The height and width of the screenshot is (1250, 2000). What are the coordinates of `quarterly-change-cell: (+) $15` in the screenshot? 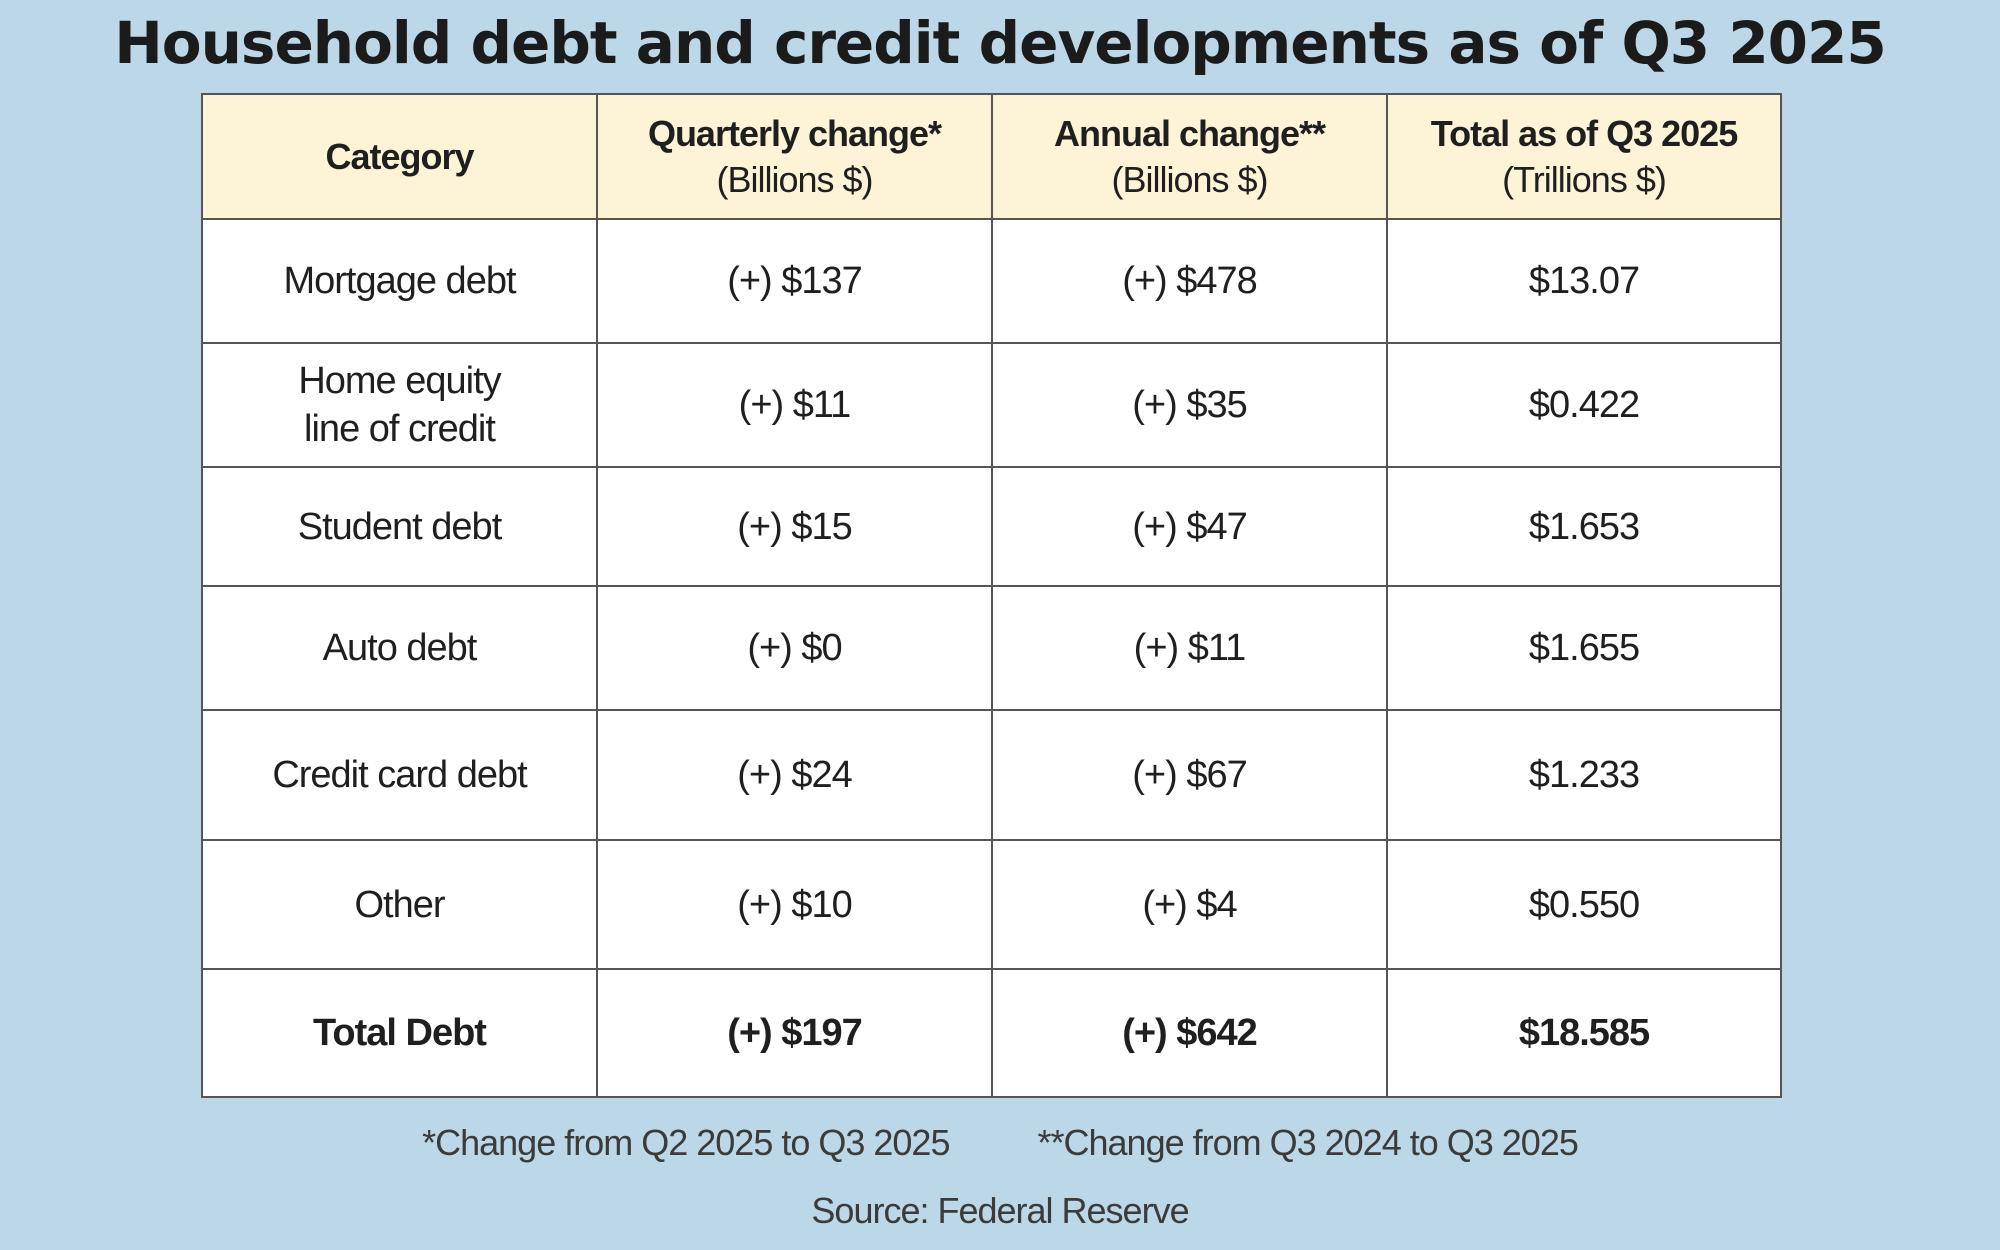 It's located at (794, 526).